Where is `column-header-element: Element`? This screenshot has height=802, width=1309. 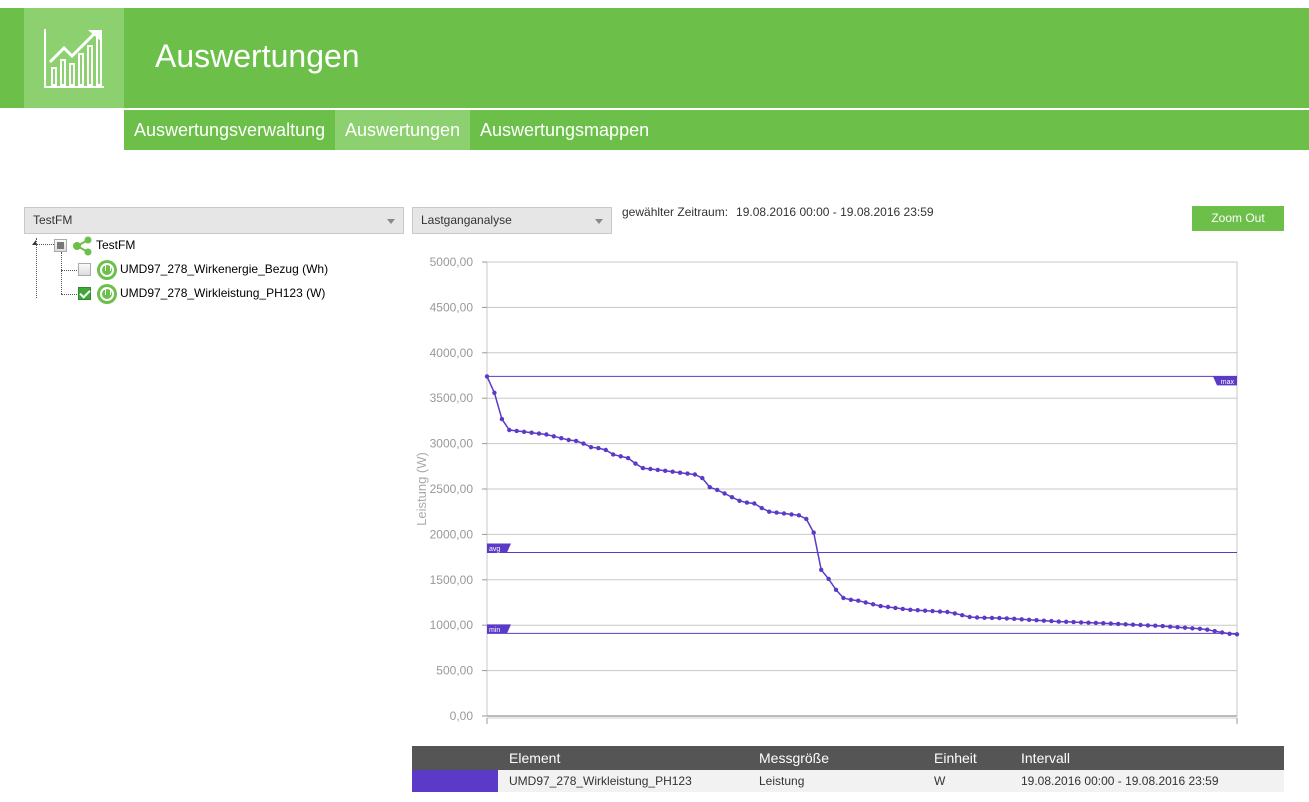 column-header-element: Element is located at coordinates (628, 758).